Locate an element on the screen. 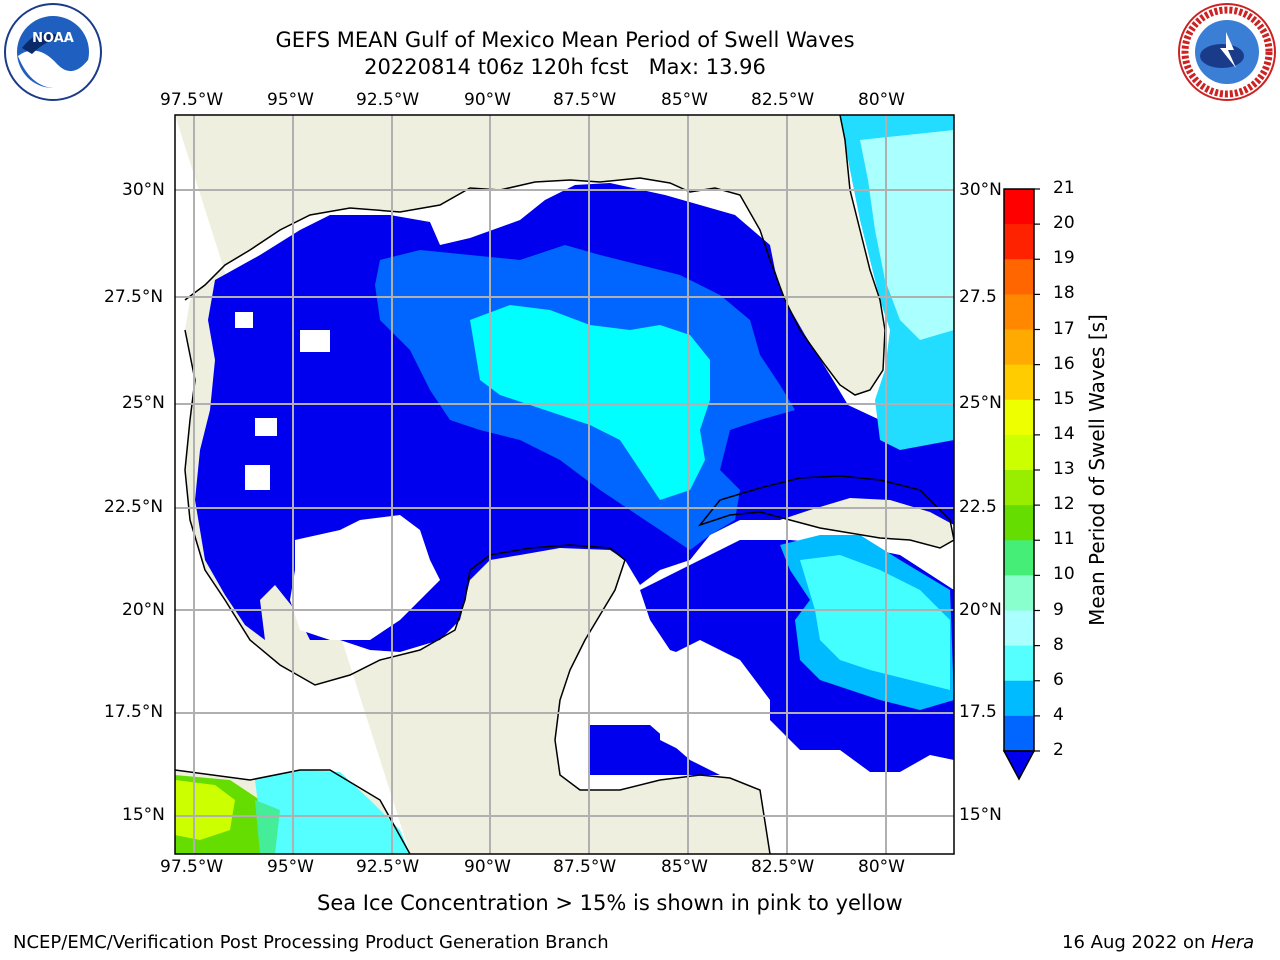 The height and width of the screenshot is (960, 1280). swell-pacific-teal is located at coordinates (267, 827).